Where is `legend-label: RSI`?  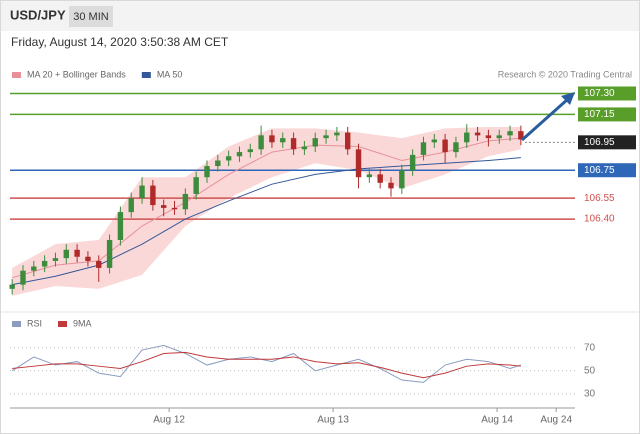 legend-label: RSI is located at coordinates (34, 323).